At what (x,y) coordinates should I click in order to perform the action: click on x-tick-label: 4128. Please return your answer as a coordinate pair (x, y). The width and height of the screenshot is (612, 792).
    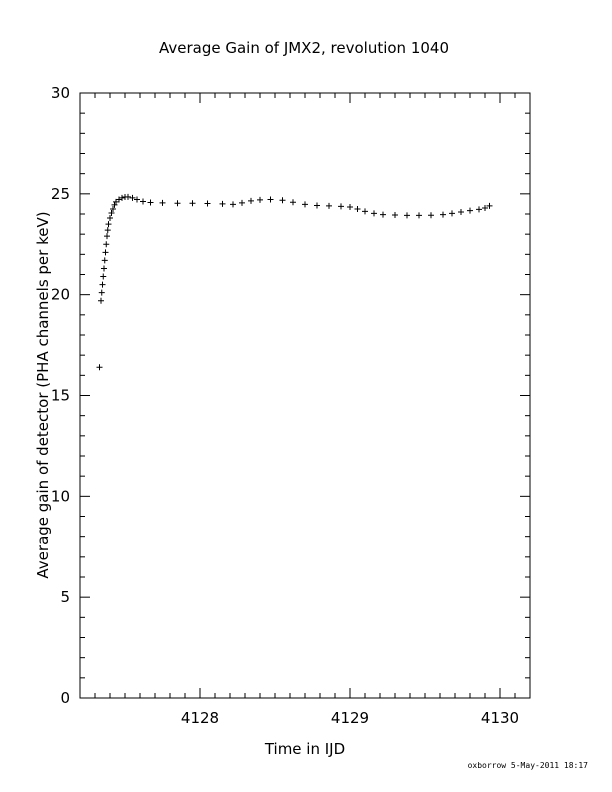
    Looking at the image, I should click on (200, 718).